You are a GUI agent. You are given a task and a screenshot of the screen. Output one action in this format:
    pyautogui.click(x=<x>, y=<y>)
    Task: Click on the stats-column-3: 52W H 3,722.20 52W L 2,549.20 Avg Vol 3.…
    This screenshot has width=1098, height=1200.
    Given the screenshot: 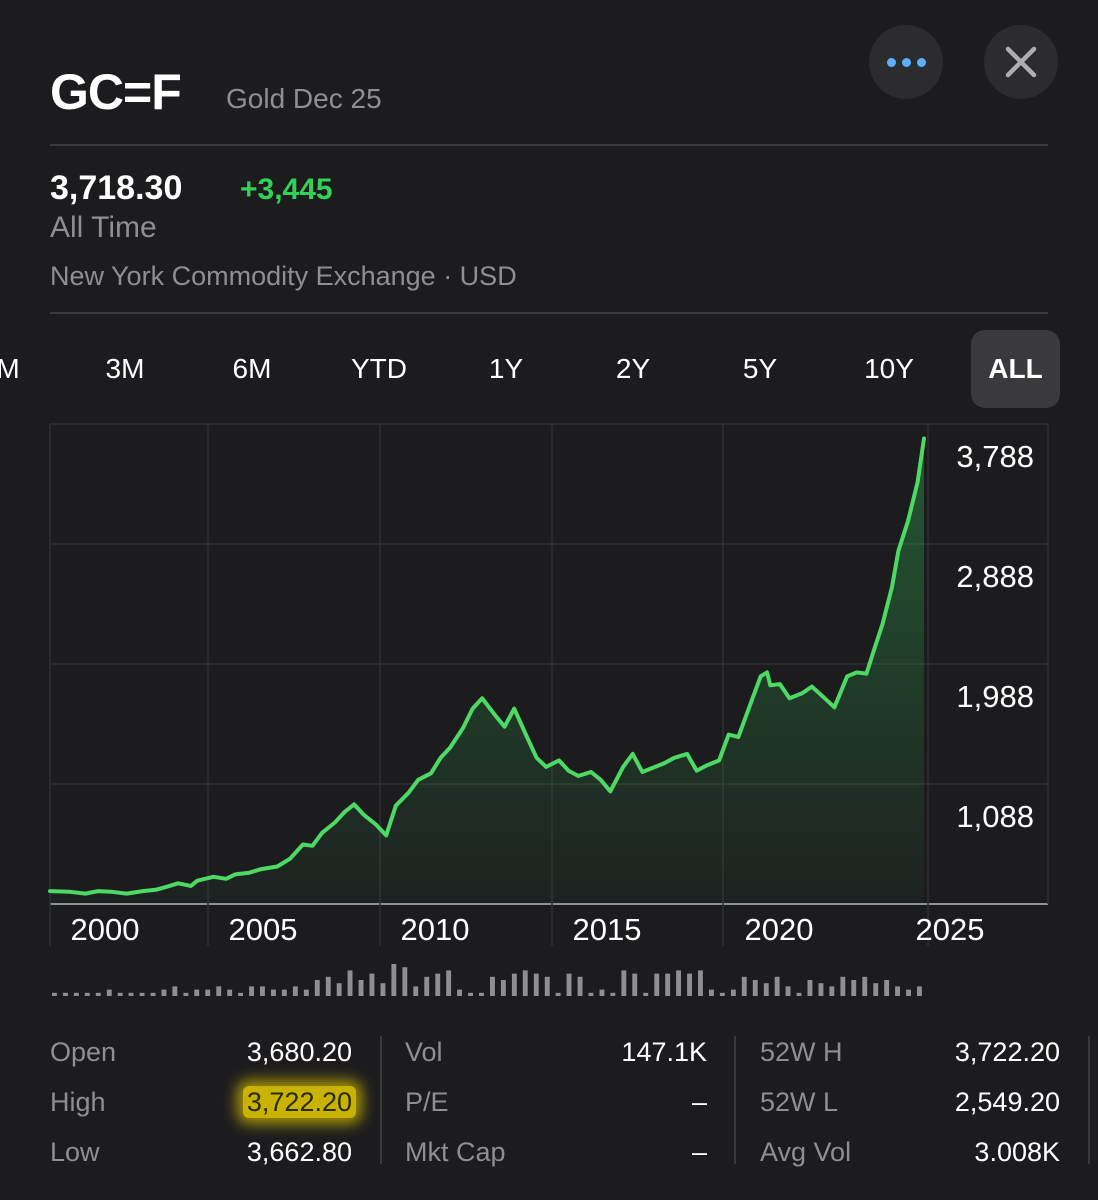 What is the action you would take?
    pyautogui.click(x=910, y=1111)
    